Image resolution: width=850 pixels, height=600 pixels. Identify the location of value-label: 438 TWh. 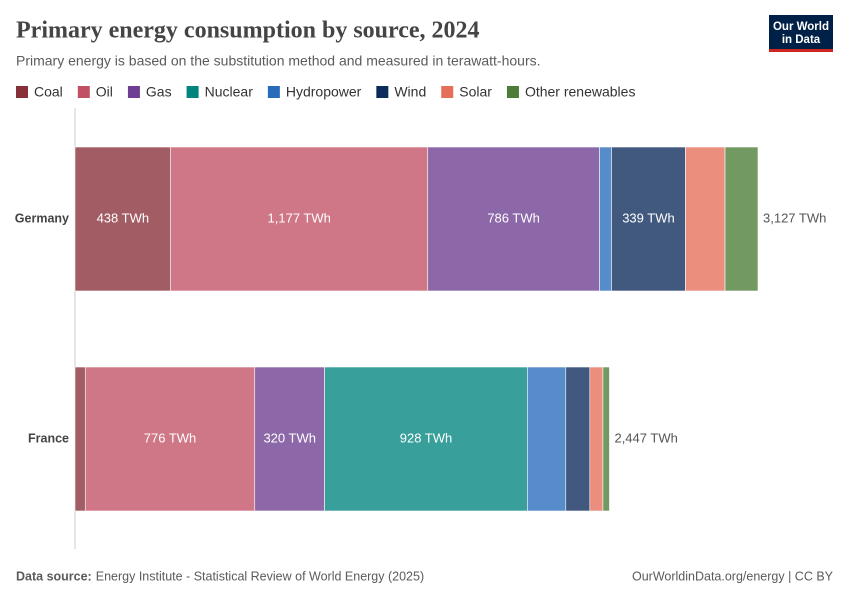
(123, 217).